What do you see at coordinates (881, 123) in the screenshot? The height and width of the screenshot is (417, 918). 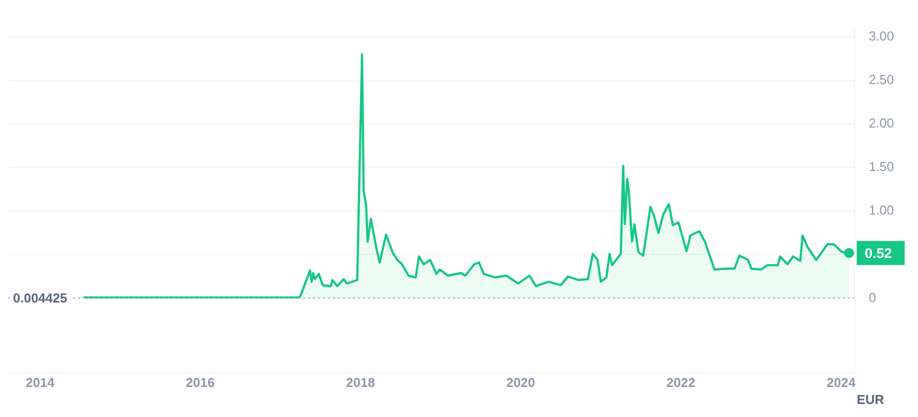 I see `y-tick-label: 2.00` at bounding box center [881, 123].